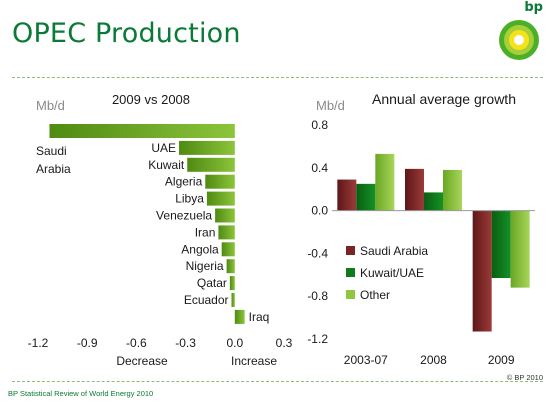 The image size is (555, 406). Describe the element at coordinates (524, 377) in the screenshot. I see `footer-copyright: © BP 2010` at that location.